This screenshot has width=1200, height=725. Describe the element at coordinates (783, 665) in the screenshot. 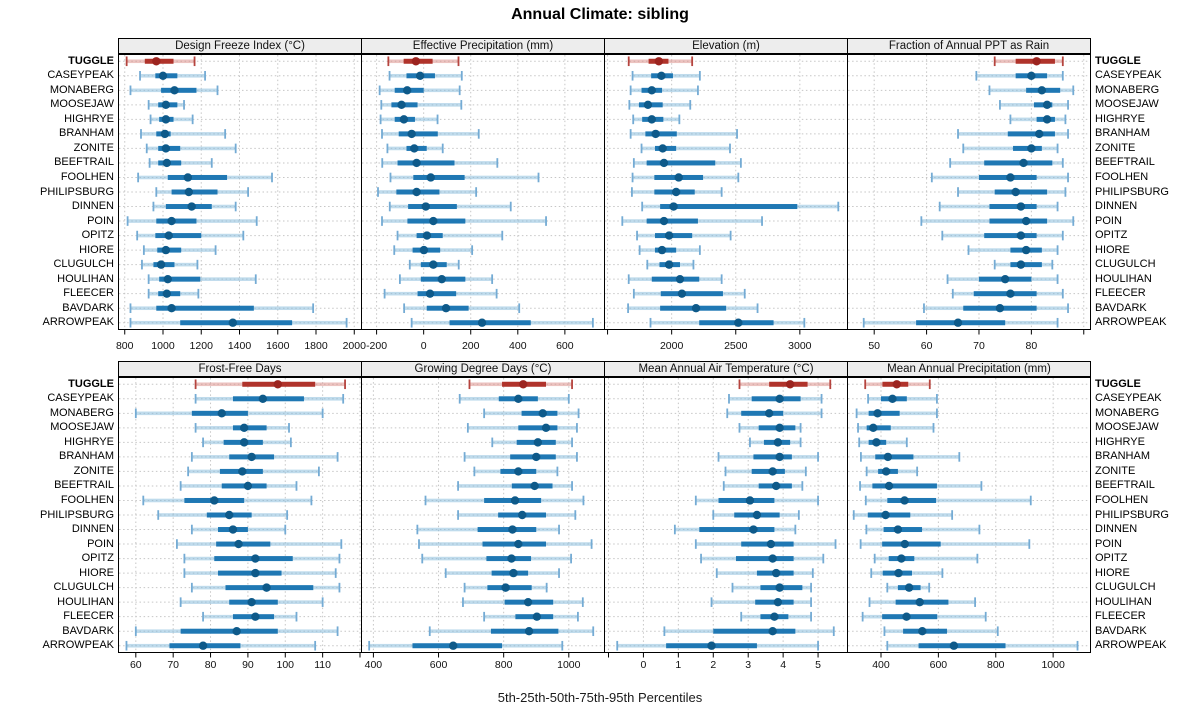

I see `x-tick-label: 4` at that location.